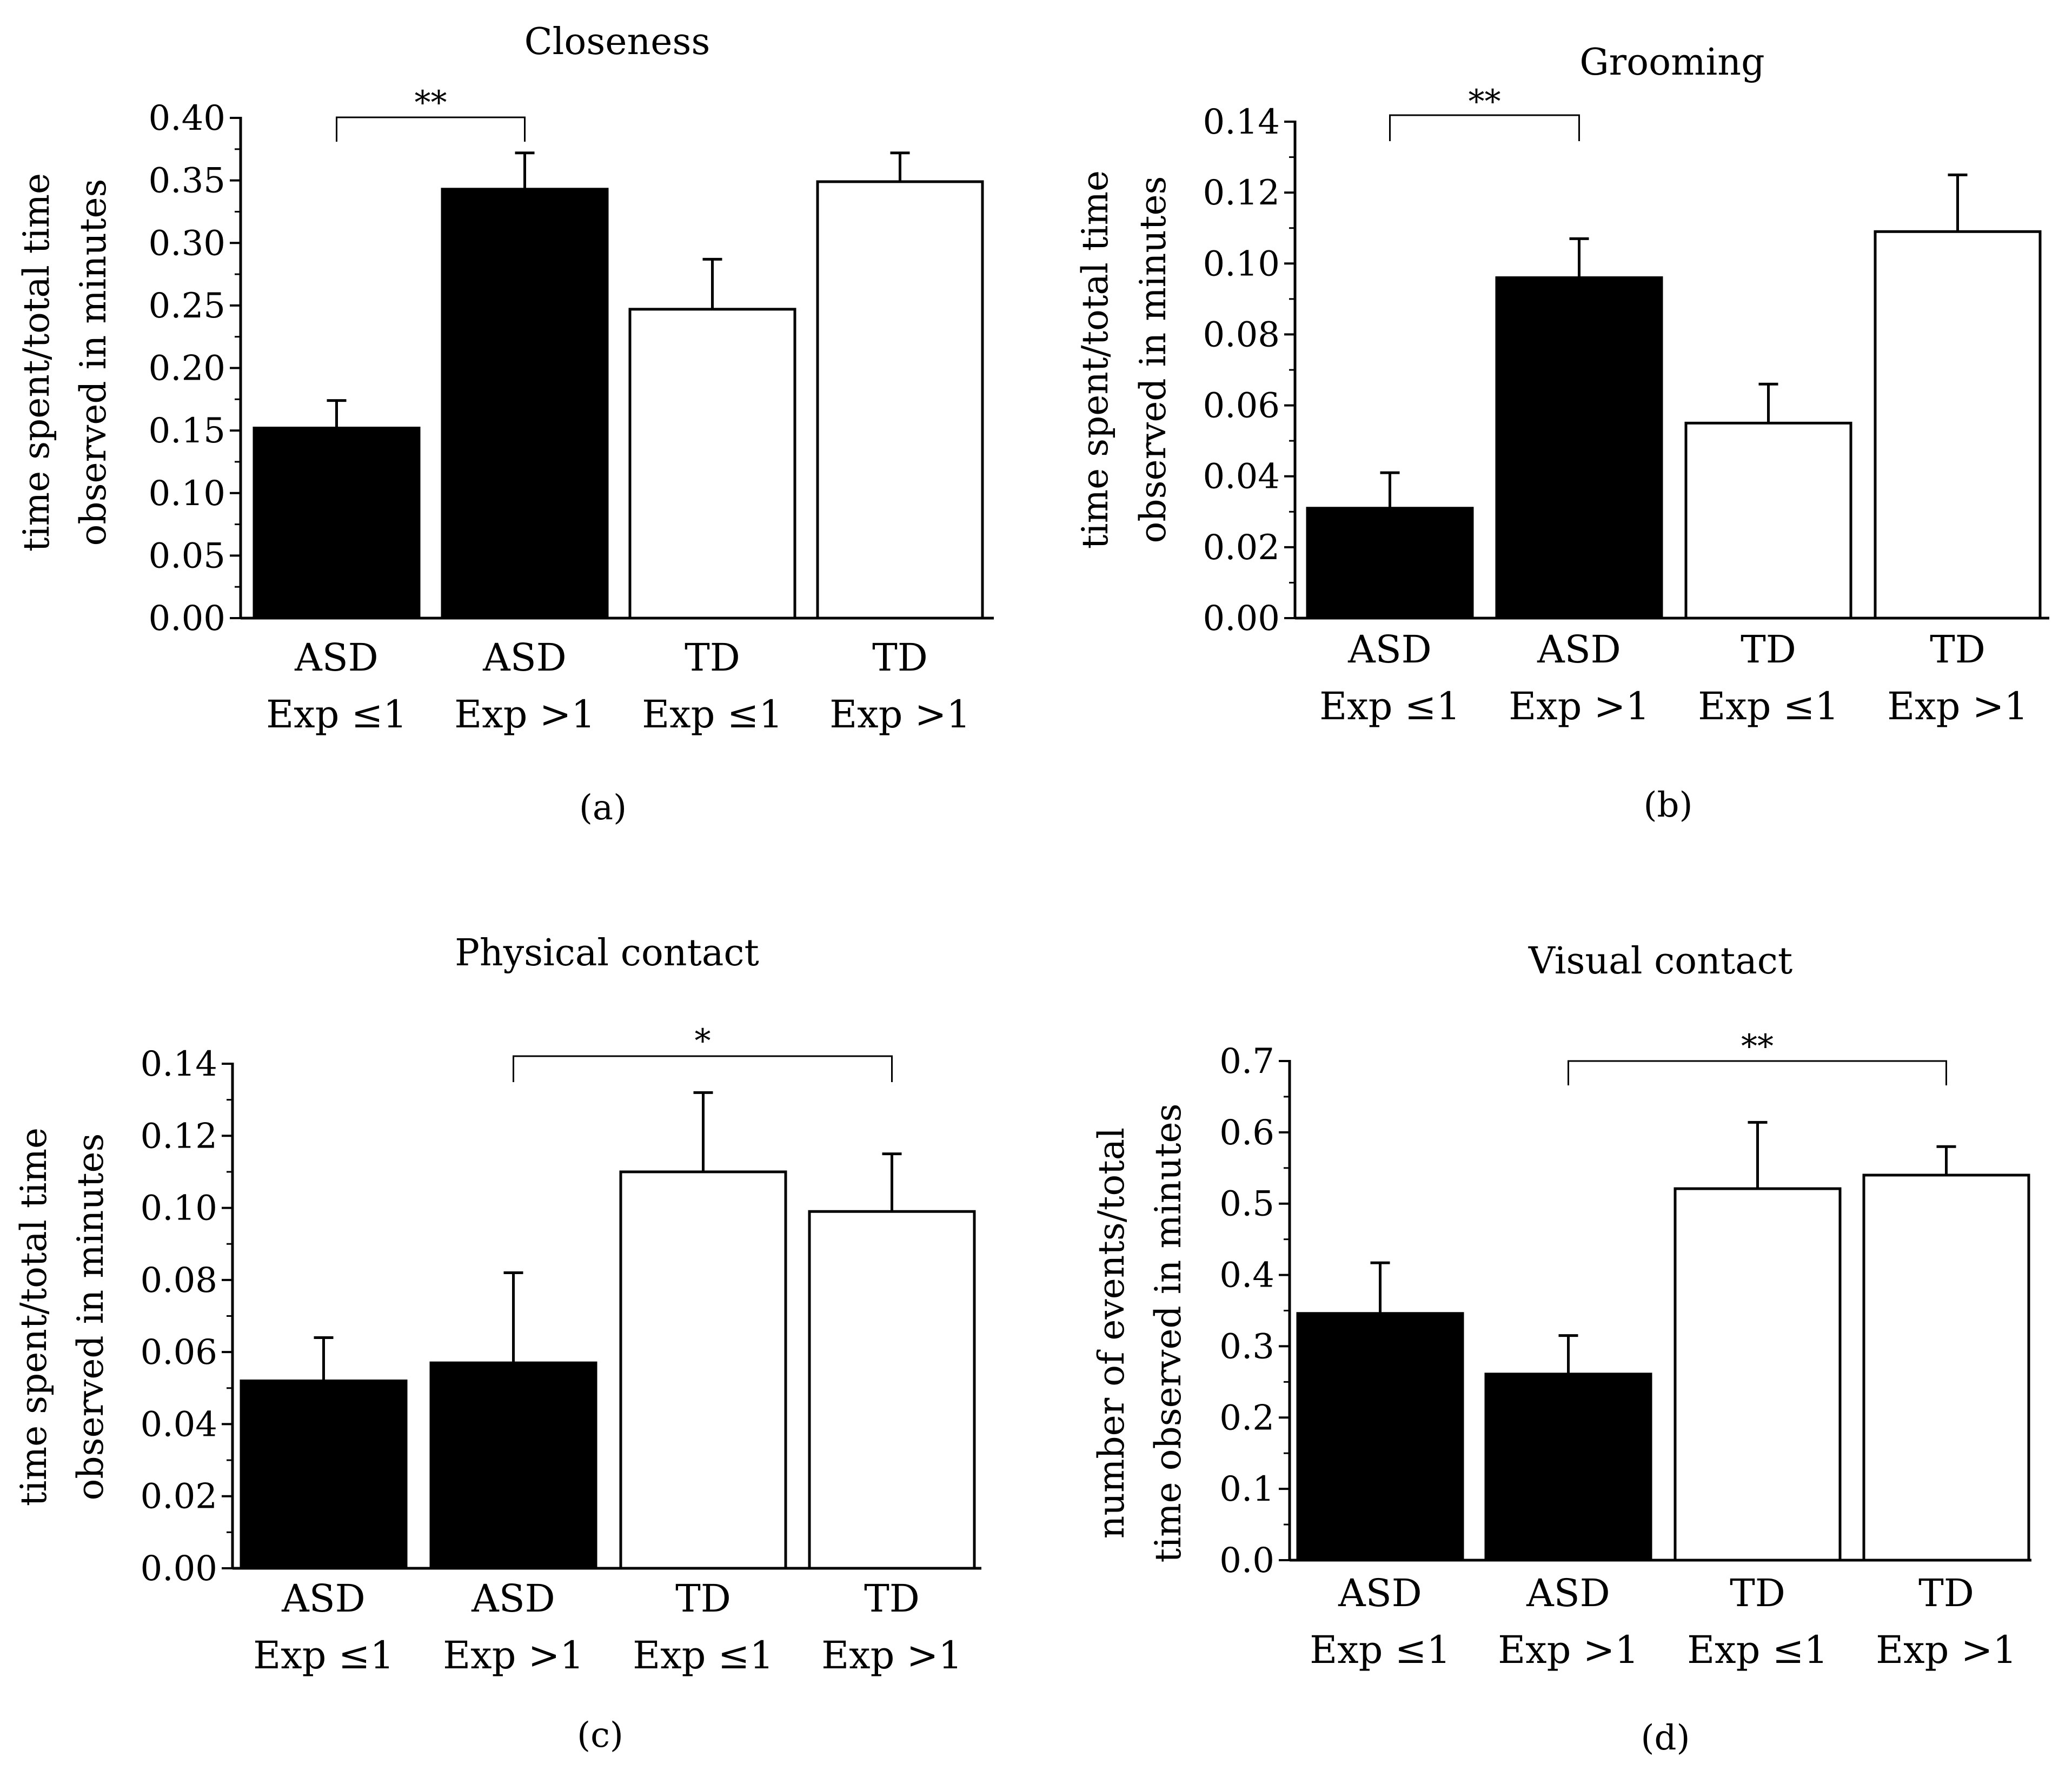 The width and height of the screenshot is (2072, 1770). What do you see at coordinates (600, 1735) in the screenshot?
I see `panel-label: (c)` at bounding box center [600, 1735].